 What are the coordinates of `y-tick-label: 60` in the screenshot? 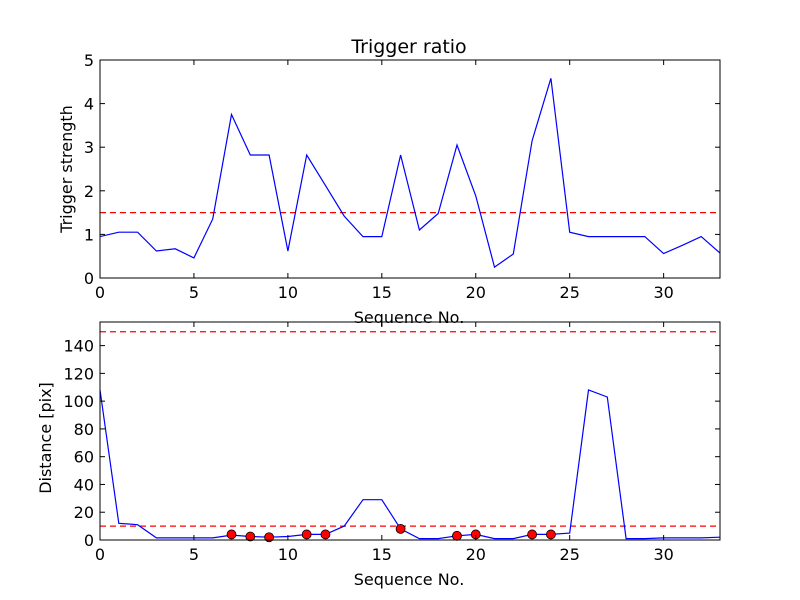 It's located at (84, 457).